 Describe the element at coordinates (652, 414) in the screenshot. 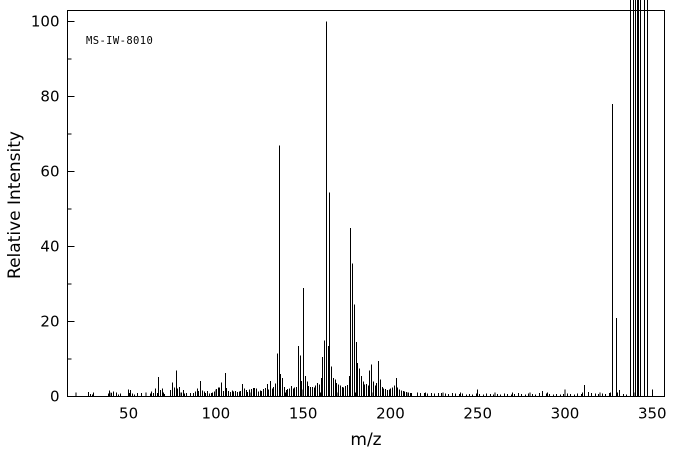

I see `x-tick-label: 350` at that location.